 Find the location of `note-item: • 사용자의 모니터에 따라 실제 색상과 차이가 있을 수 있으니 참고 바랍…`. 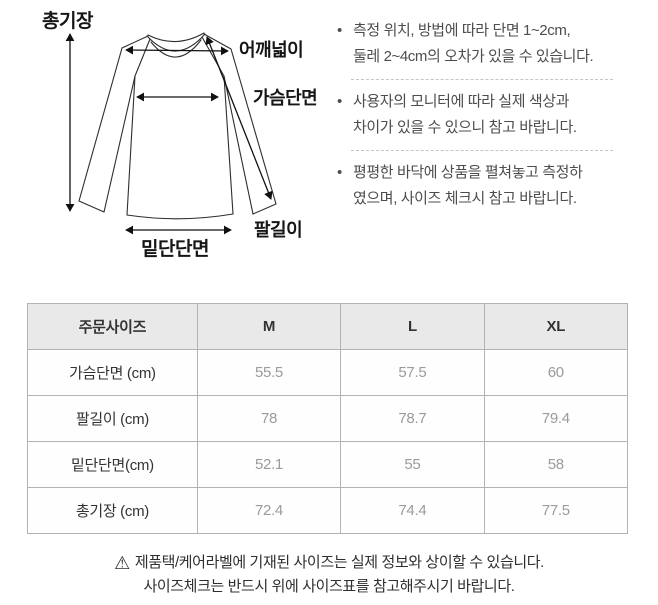

note-item: • 사용자의 모니터에 따라 실제 색상과 차이가 있을 수 있으니 참고 바랍… is located at coordinates (495, 115).